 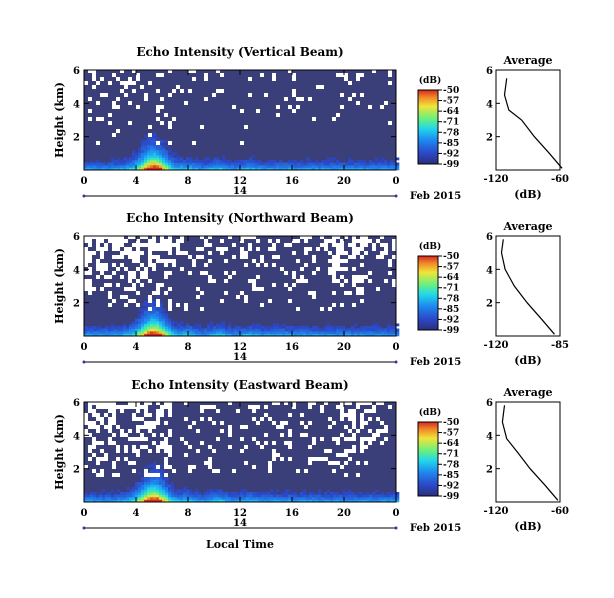 What do you see at coordinates (489, 71) in the screenshot?
I see `average-y-tick-label: 6` at bounding box center [489, 71].